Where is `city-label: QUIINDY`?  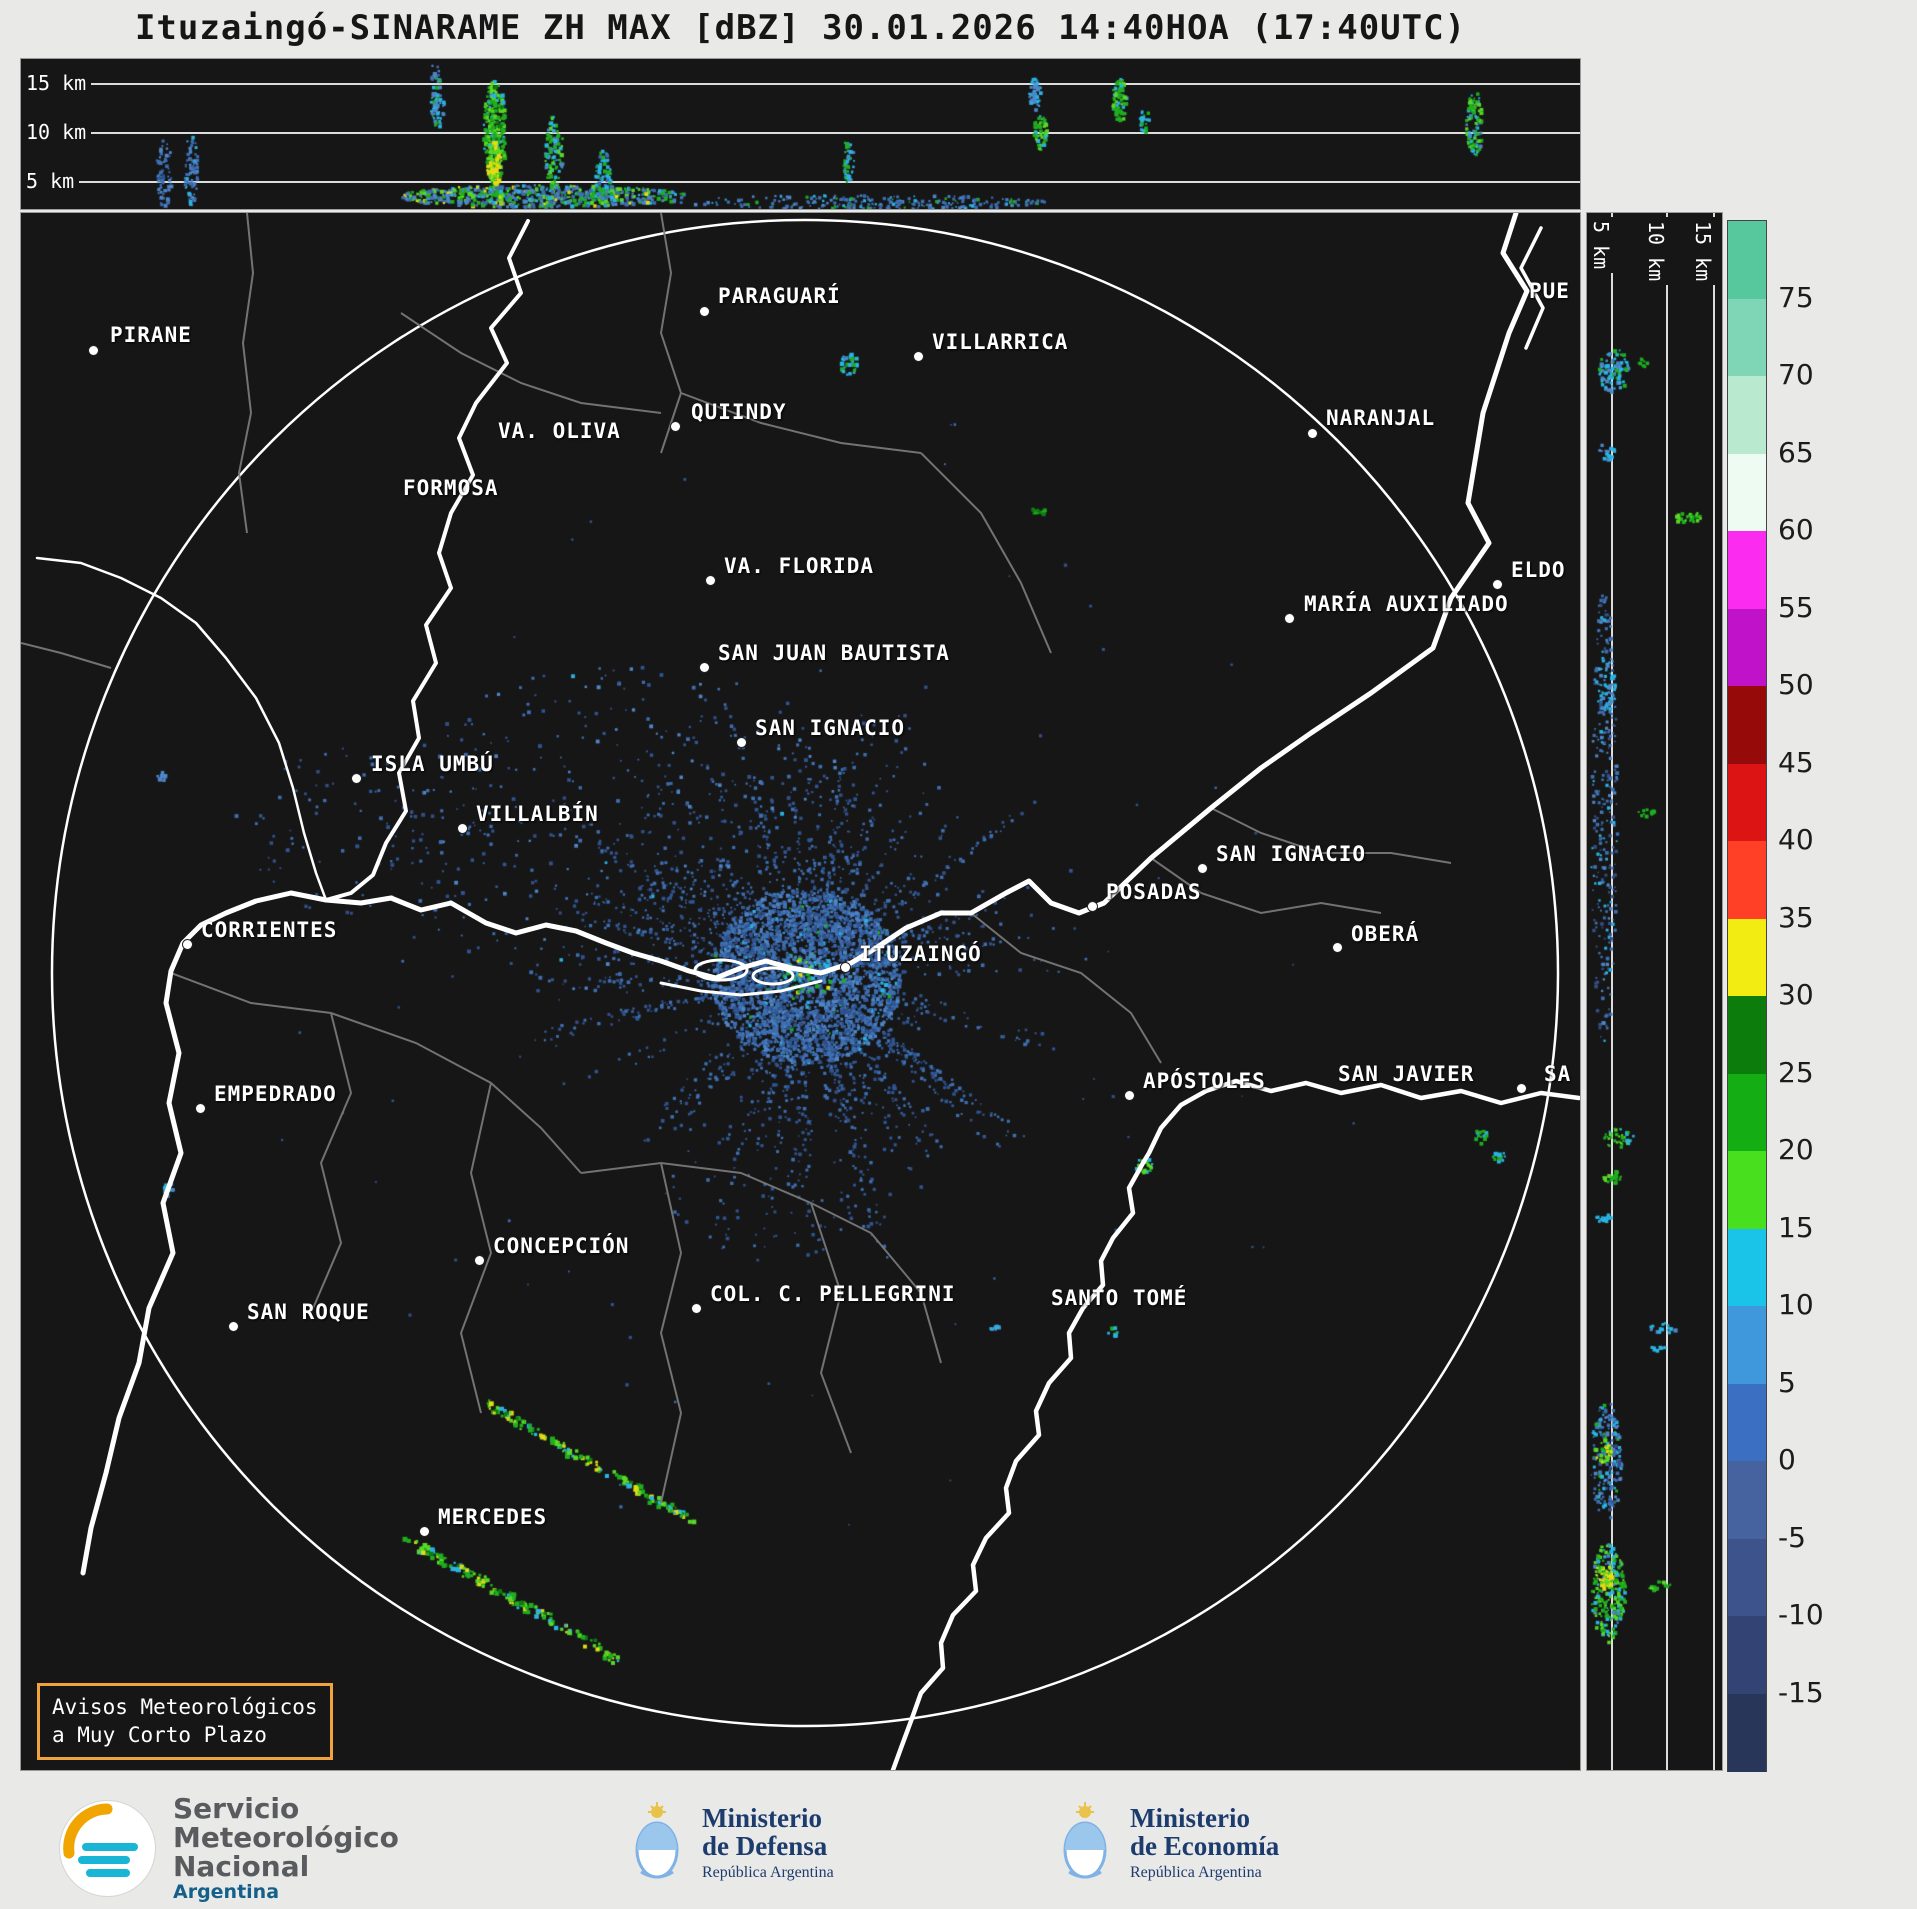 city-label: QUIINDY is located at coordinates (739, 412).